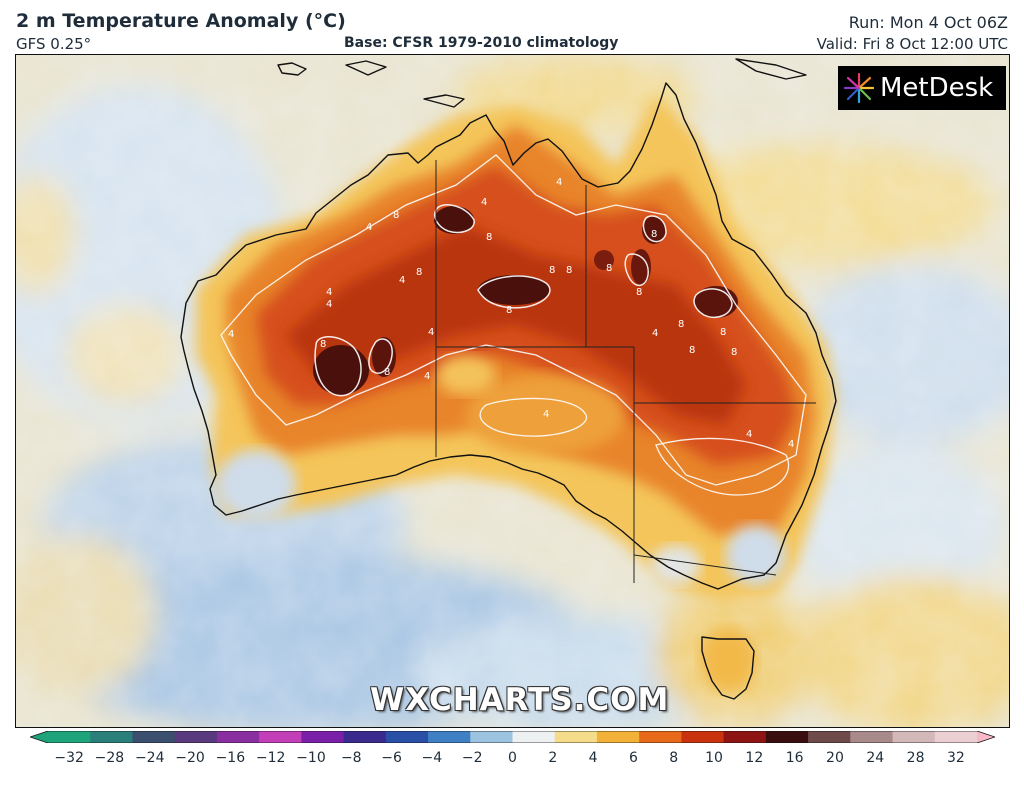  I want to click on colorbar-tick-label: 32, so click(955, 758).